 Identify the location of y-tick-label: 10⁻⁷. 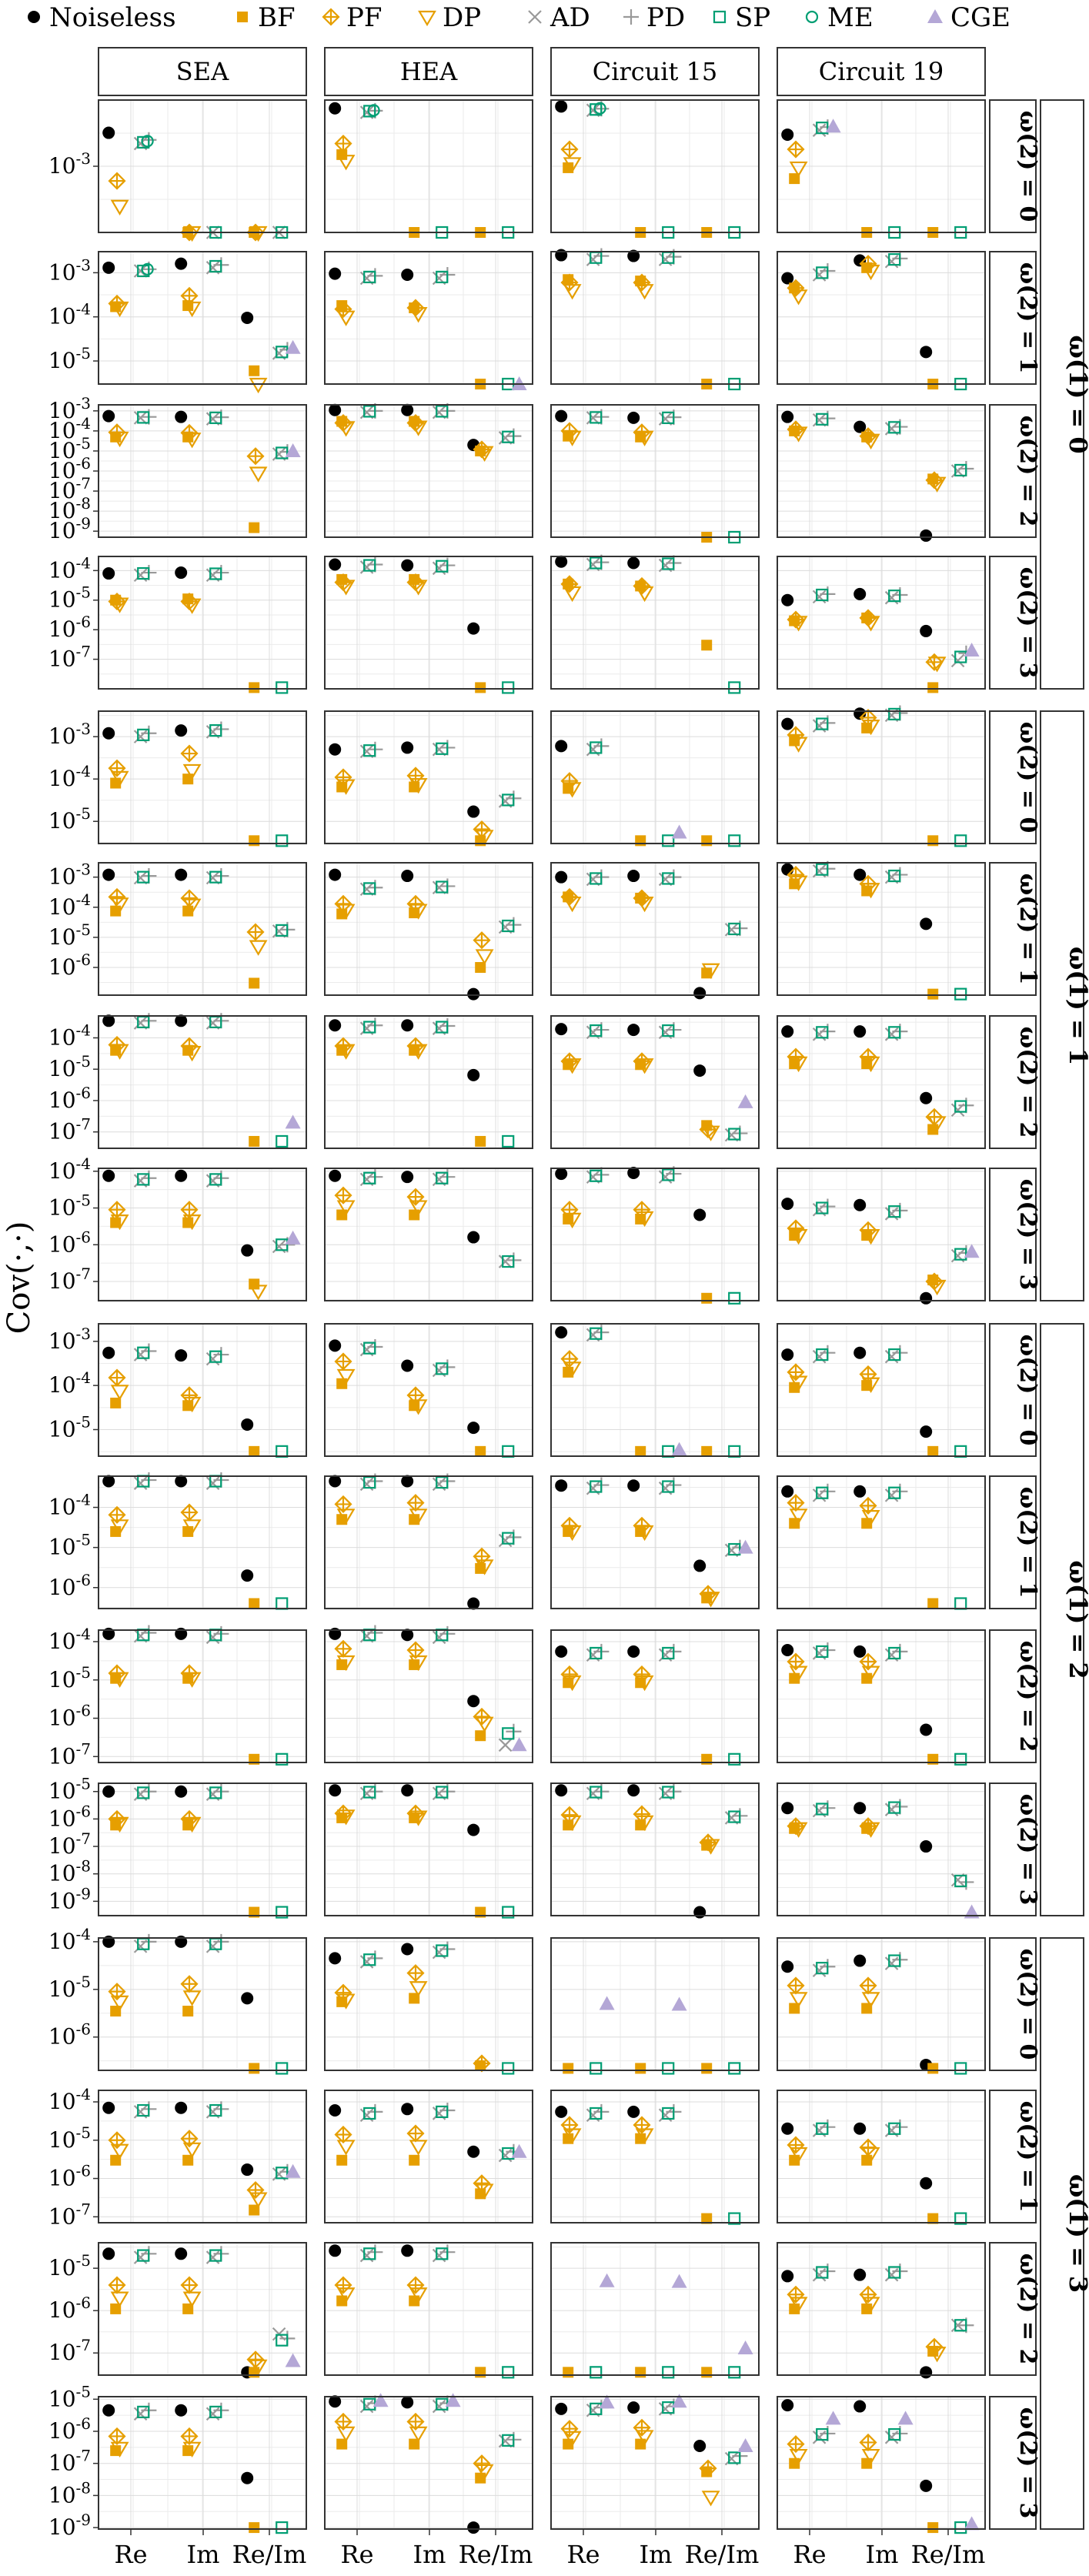
(69, 2214).